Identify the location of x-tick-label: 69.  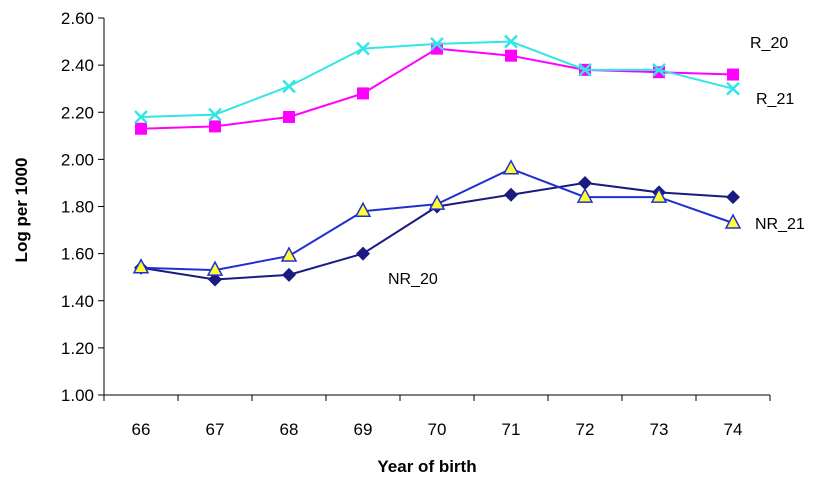
(363, 429).